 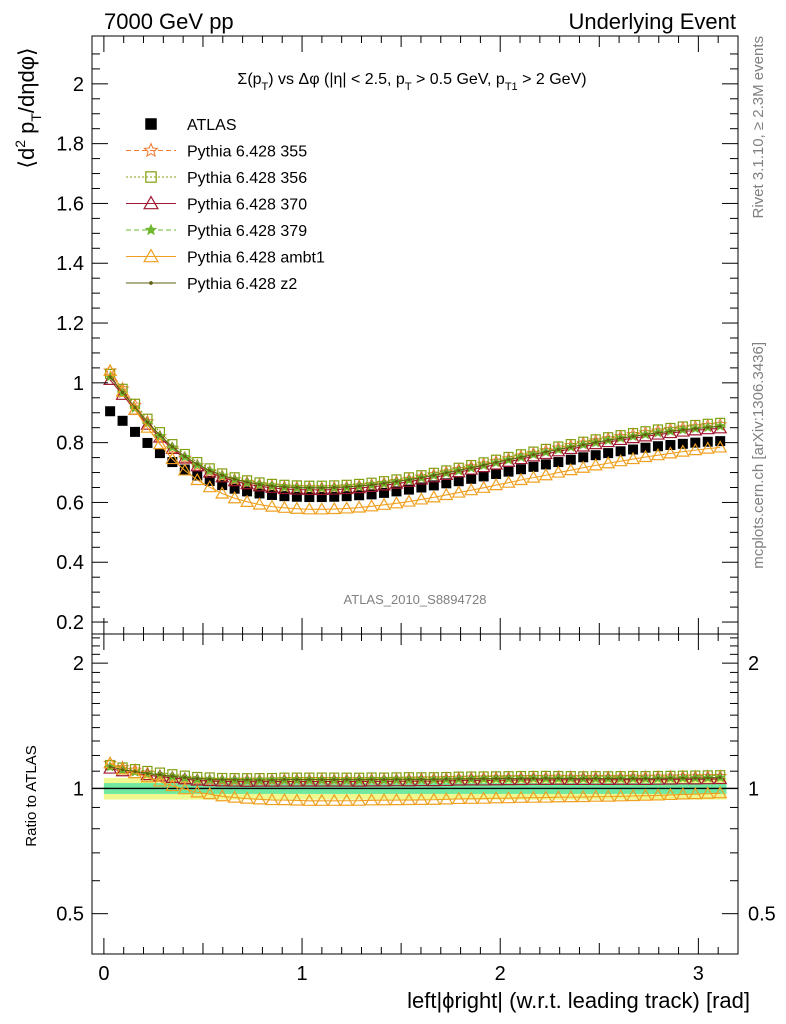 What do you see at coordinates (652, 21) in the screenshot?
I see `header-right: Underlying Event` at bounding box center [652, 21].